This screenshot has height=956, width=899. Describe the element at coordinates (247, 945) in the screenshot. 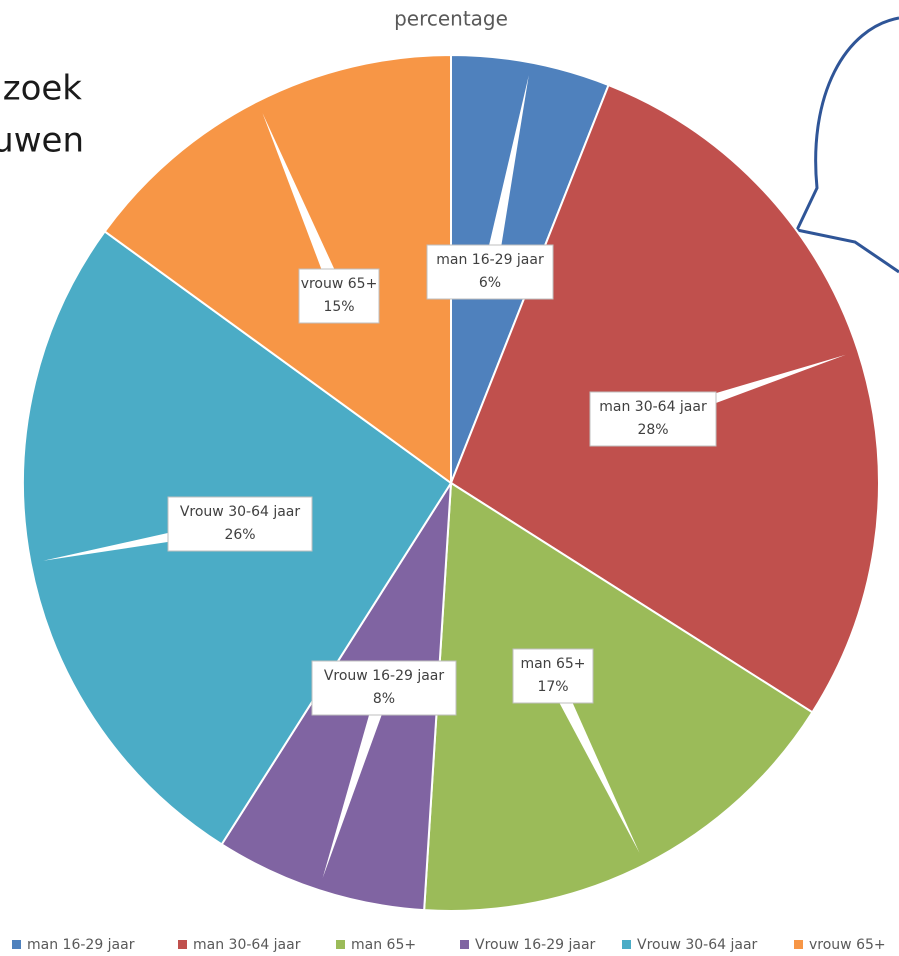

I see `legend-label: man 30-64 jaar` at that location.